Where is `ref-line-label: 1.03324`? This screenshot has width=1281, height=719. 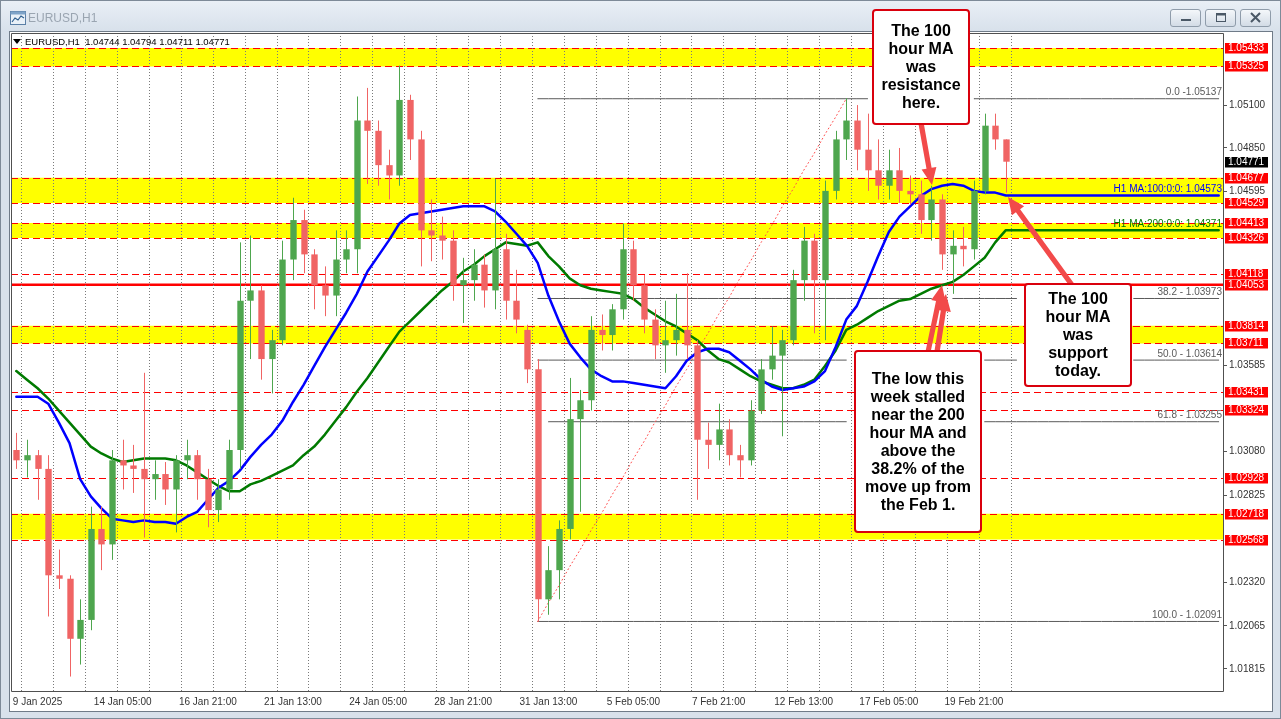 ref-line-label: 1.03324 is located at coordinates (1246, 410).